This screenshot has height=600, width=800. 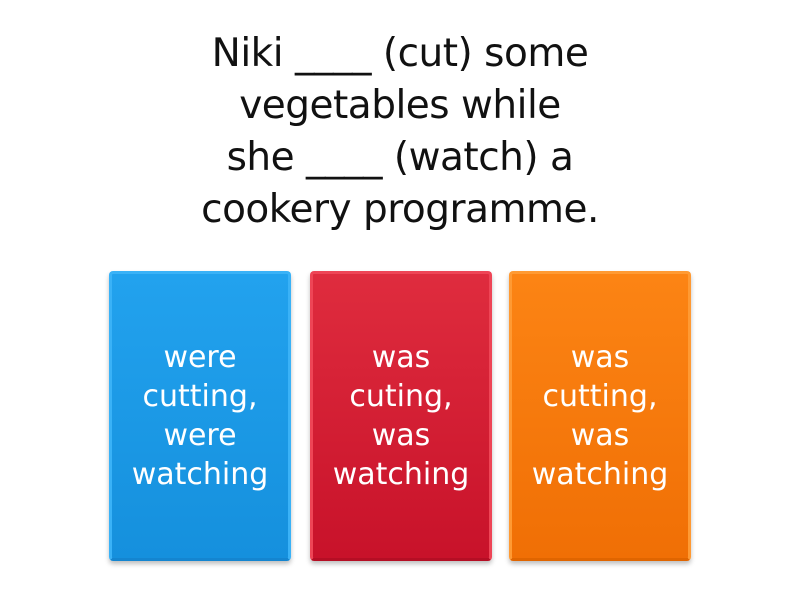 What do you see at coordinates (400, 157) in the screenshot?
I see `question-line: she ____ (watch) a` at bounding box center [400, 157].